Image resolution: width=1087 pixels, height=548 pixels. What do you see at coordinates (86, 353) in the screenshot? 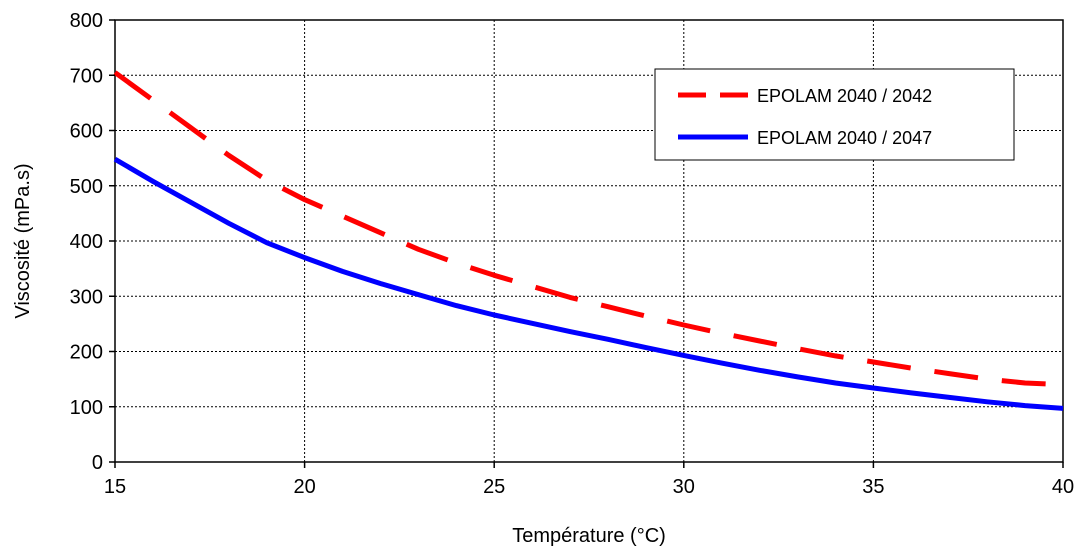
I see `y-tick-label: 200` at bounding box center [86, 353].